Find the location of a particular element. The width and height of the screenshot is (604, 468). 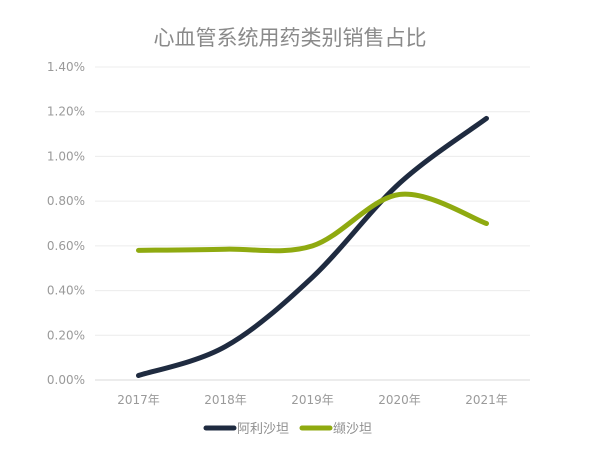

y-tick-label: 0.00% is located at coordinates (66, 380).